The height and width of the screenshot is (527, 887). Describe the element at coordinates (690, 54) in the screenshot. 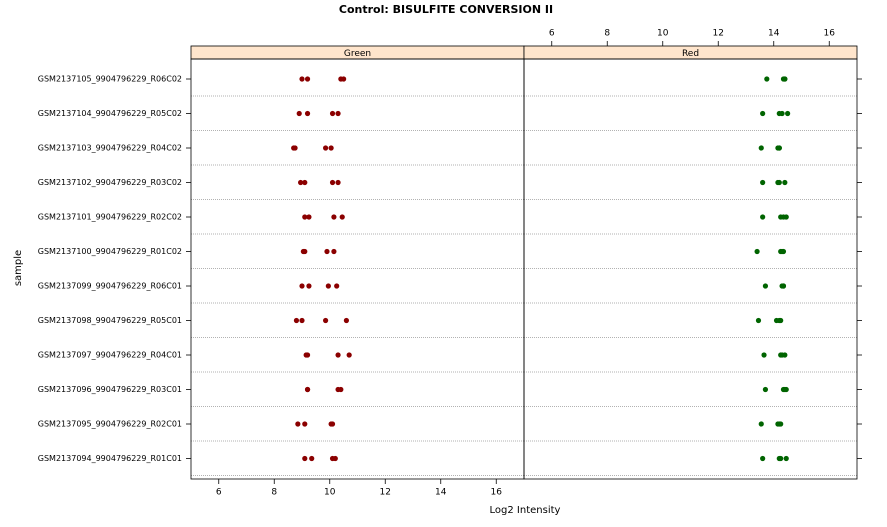

I see `panel-name: Red` at that location.